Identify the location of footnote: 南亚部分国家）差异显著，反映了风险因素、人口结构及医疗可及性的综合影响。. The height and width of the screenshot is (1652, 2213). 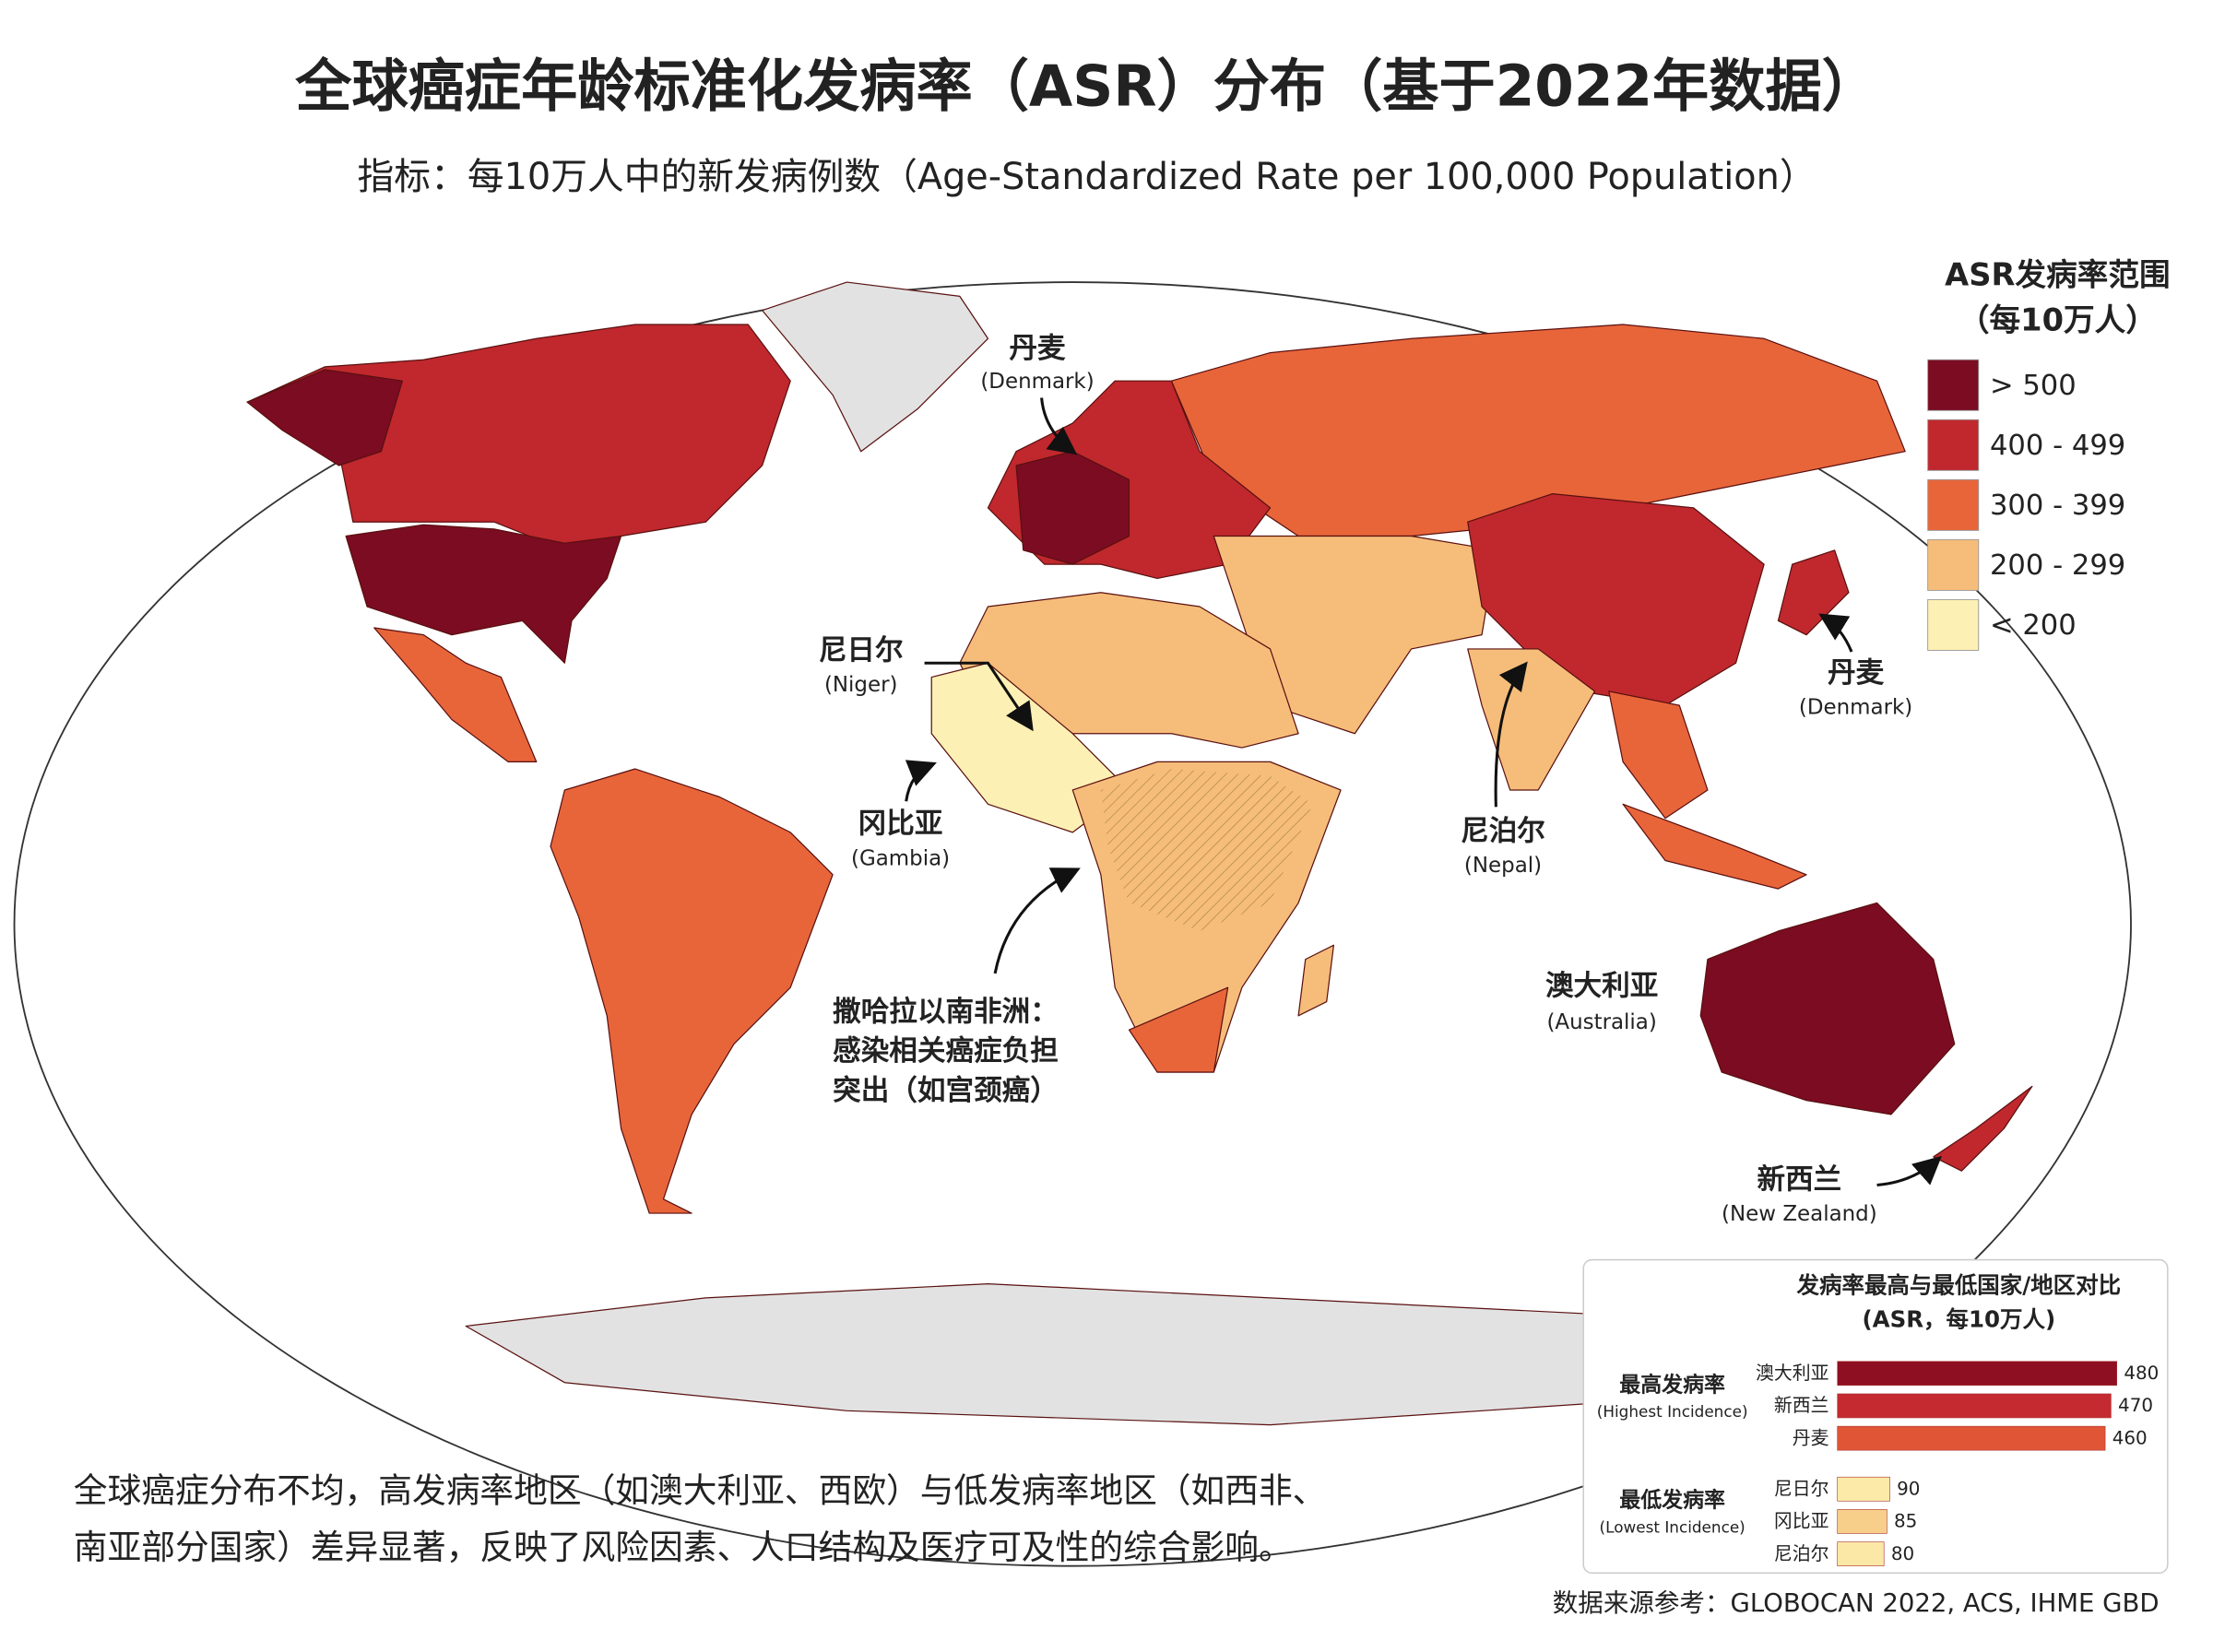
(683, 1547).